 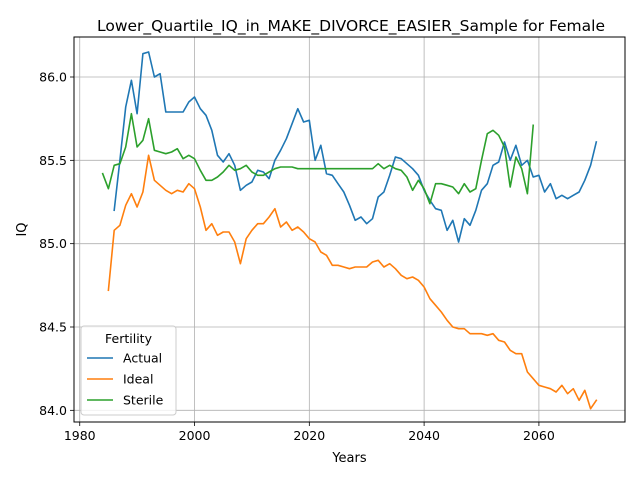 What do you see at coordinates (53, 327) in the screenshot?
I see `y-tick-label: 84.5` at bounding box center [53, 327].